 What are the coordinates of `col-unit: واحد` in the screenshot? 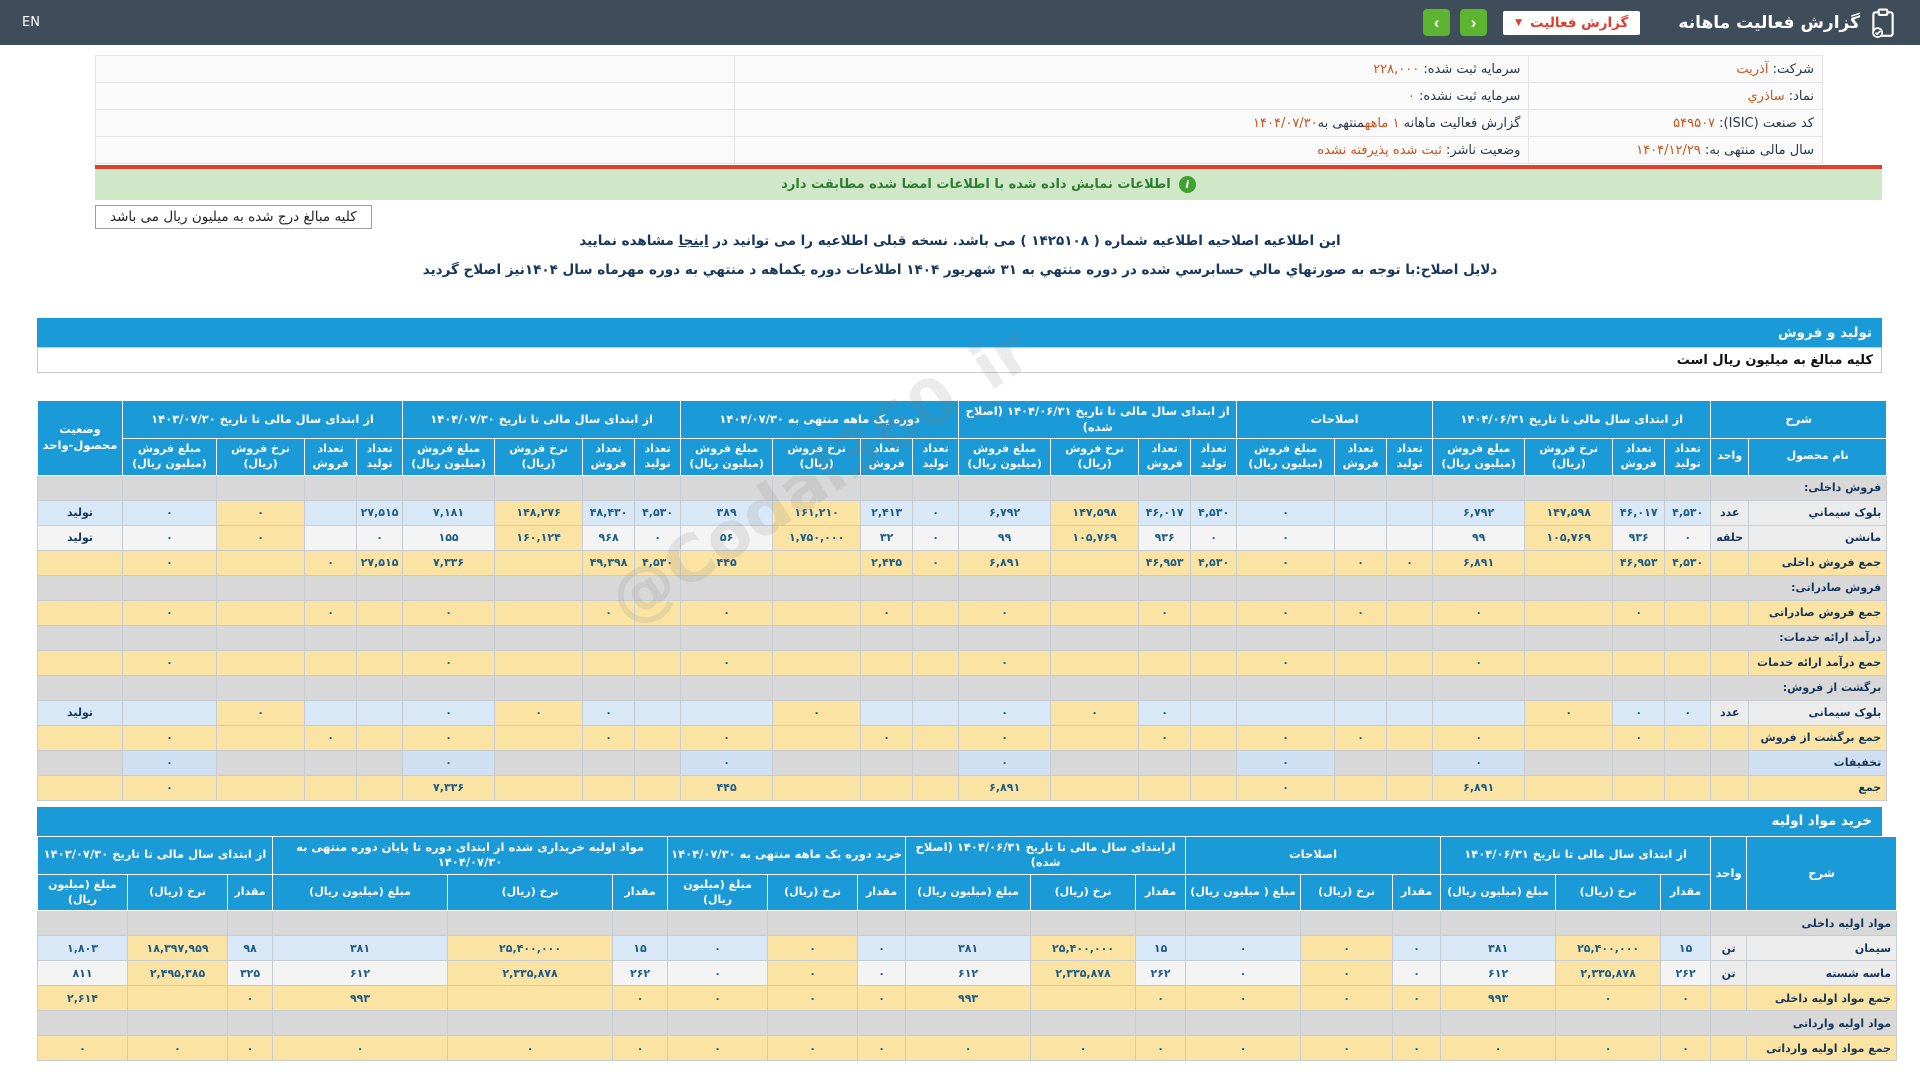 It's located at (1729, 873).